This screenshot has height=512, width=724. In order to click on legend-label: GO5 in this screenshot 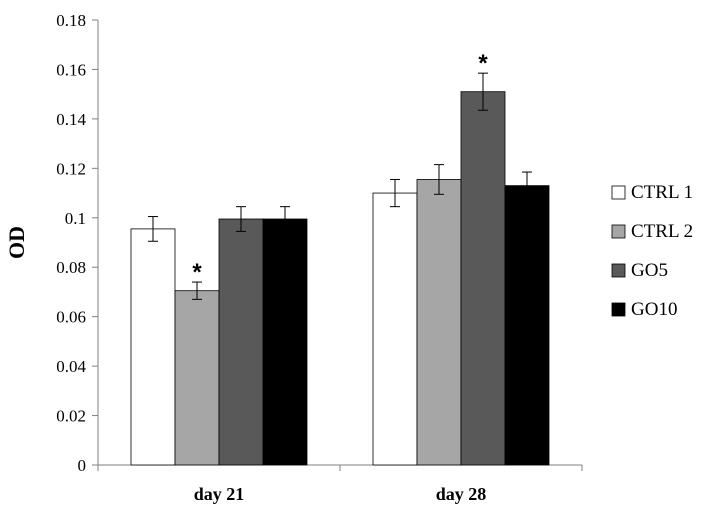, I will do `click(649, 270)`.